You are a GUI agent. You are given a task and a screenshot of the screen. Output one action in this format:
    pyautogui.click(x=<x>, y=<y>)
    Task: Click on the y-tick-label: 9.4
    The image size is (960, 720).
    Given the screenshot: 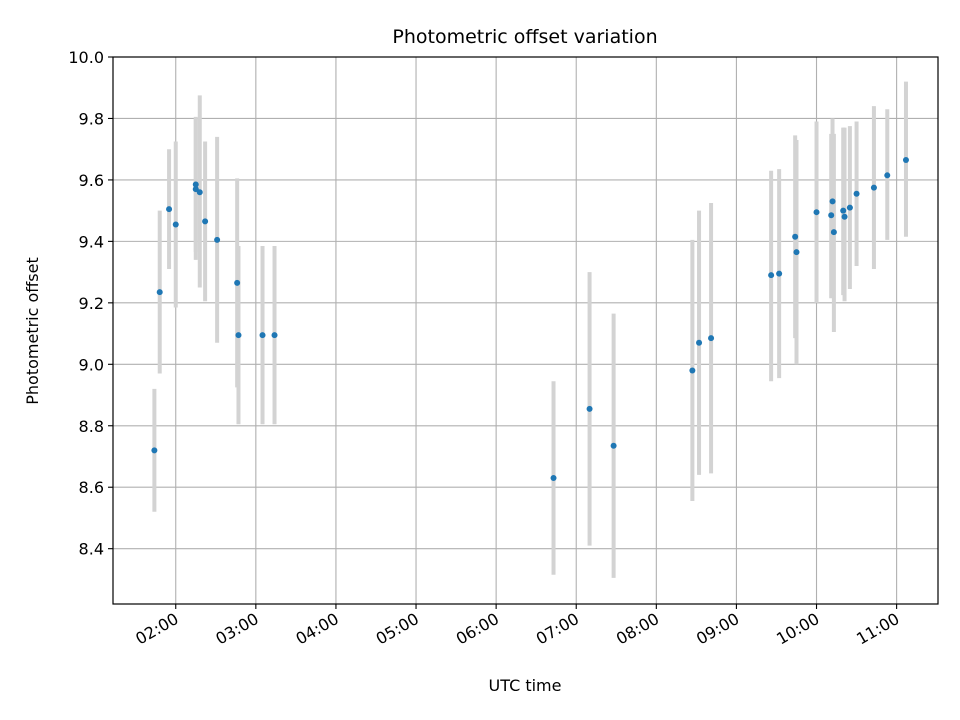 What is the action you would take?
    pyautogui.click(x=91, y=241)
    